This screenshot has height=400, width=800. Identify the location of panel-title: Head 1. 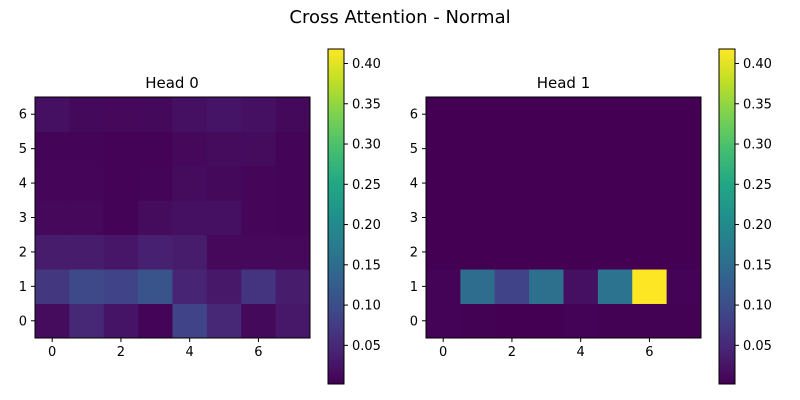
(564, 83).